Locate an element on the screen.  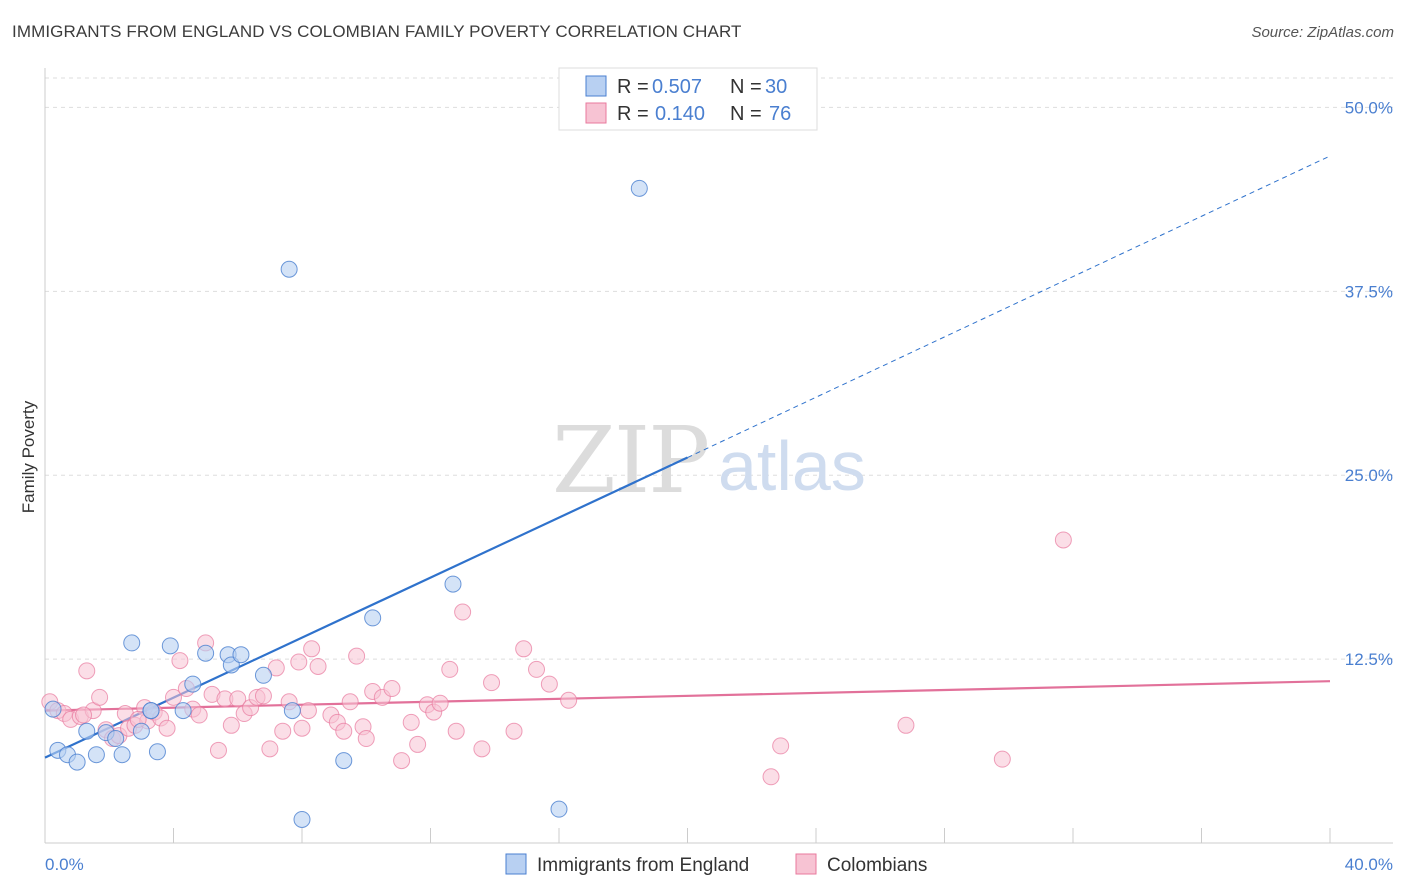
stats-legend: R = 0.507 N = 30 R = 0.140 N = 76 is located at coordinates (688, 99).